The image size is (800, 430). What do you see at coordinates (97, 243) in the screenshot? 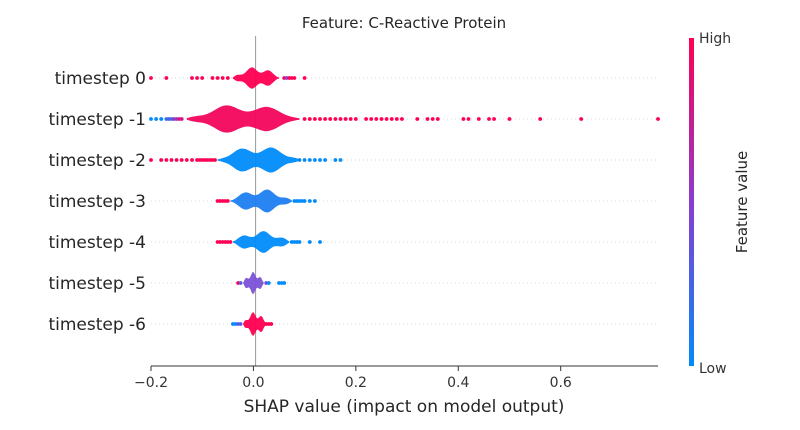
I see `row-label: timestep -4` at bounding box center [97, 243].